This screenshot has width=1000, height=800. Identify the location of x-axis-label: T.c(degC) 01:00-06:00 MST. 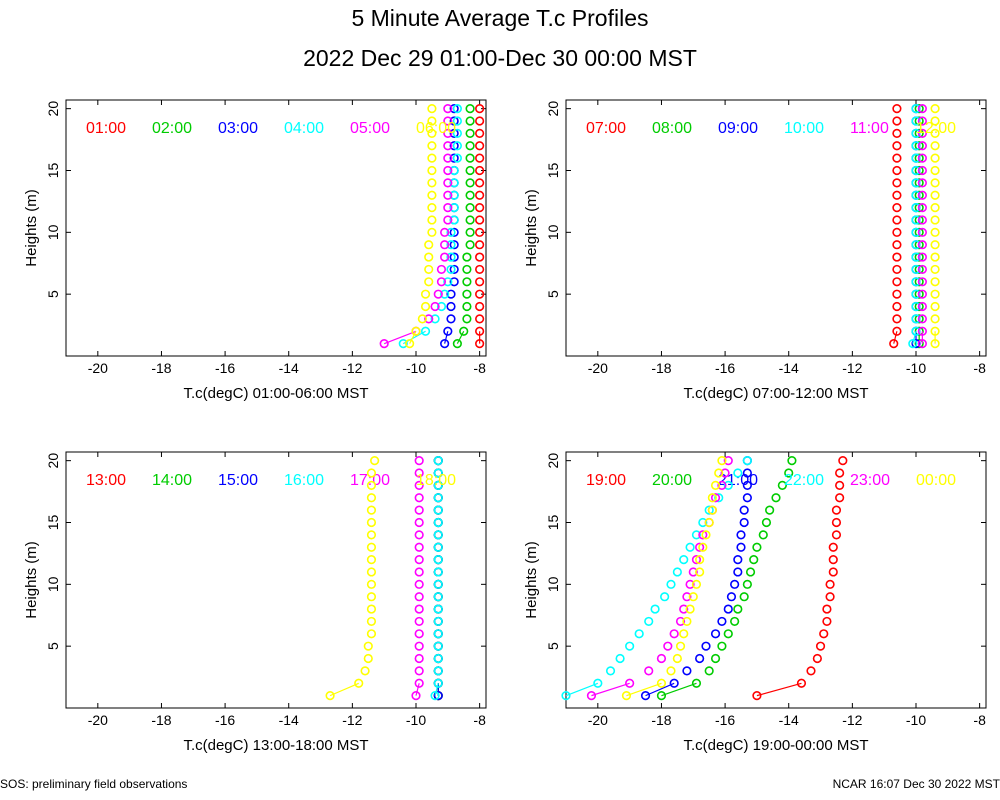
(275, 393).